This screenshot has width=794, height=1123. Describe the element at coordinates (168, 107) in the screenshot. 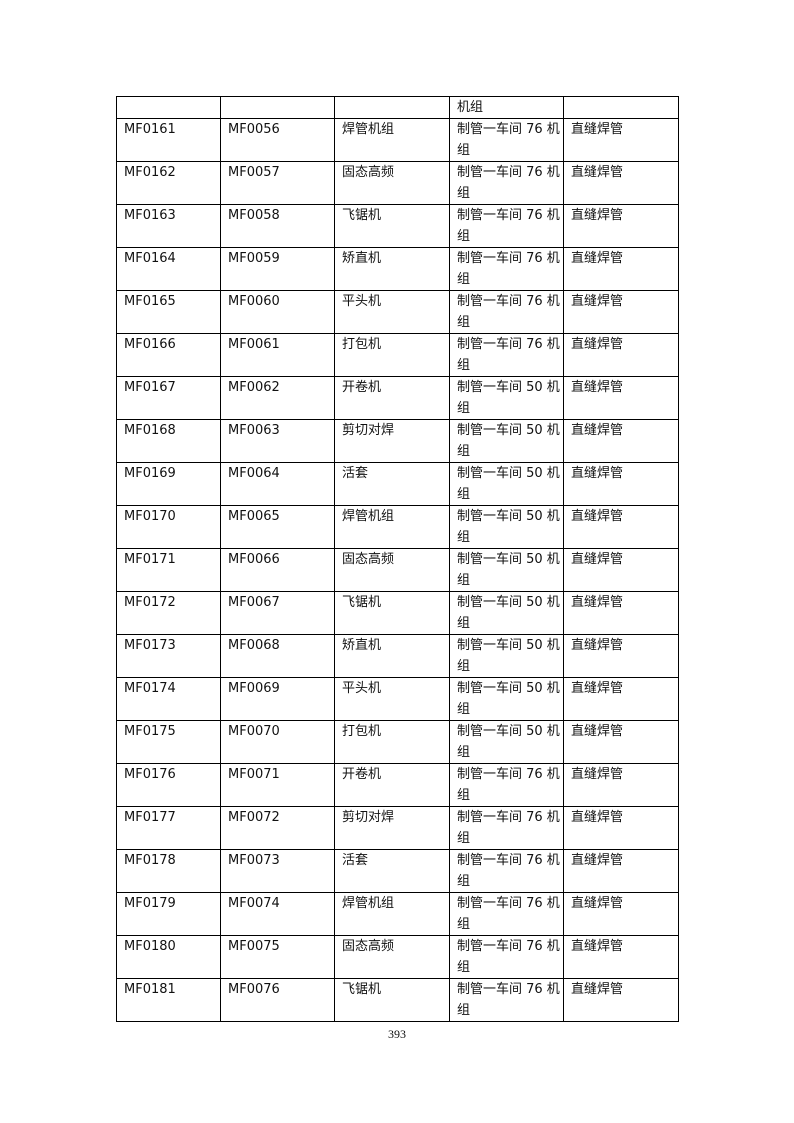

I see `asset-code-cell` at that location.